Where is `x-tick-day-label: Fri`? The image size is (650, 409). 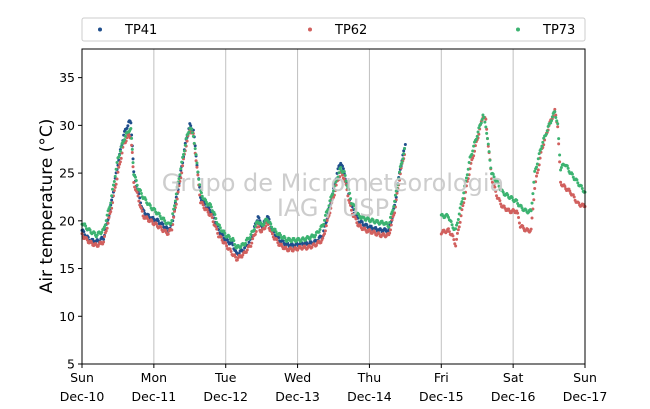 x-tick-day-label: Fri is located at coordinates (441, 377).